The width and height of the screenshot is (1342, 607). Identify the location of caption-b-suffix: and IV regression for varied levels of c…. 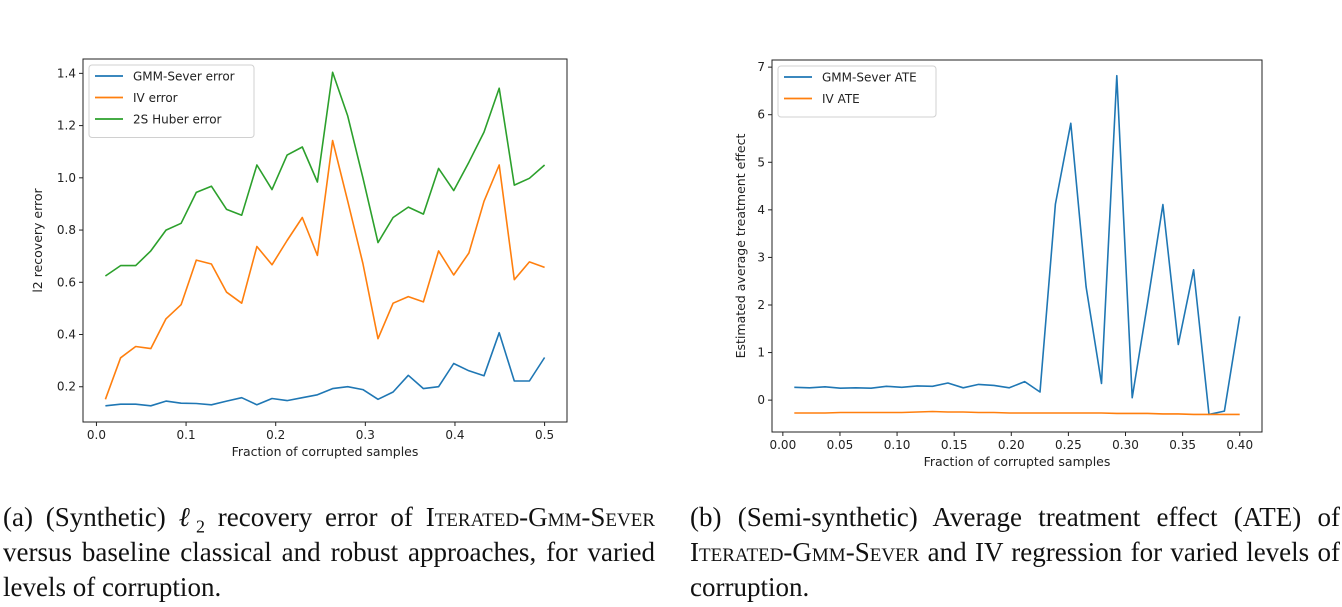
(1015, 569).